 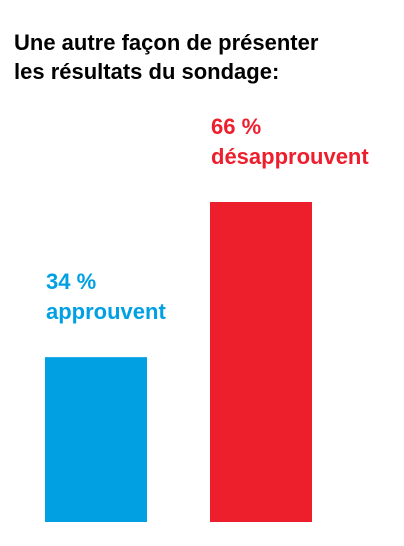 What do you see at coordinates (236, 126) in the screenshot?
I see `data-label-desapprouvent-line-1: 66 %` at bounding box center [236, 126].